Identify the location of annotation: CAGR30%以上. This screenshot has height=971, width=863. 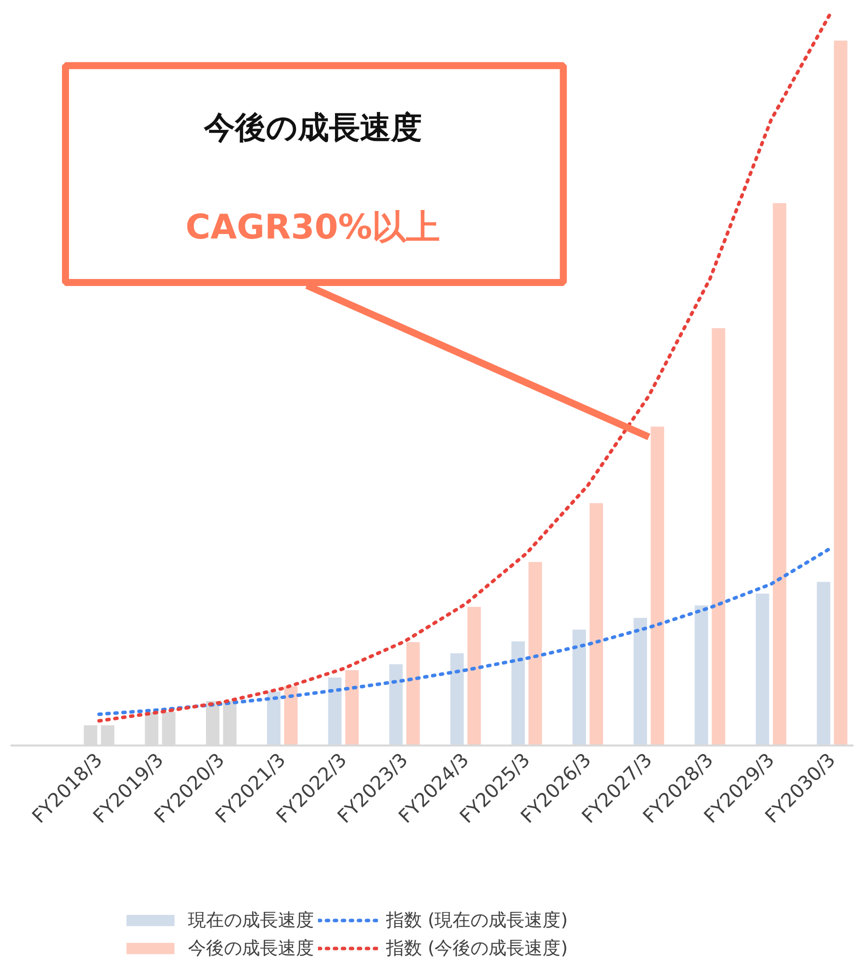
(313, 227).